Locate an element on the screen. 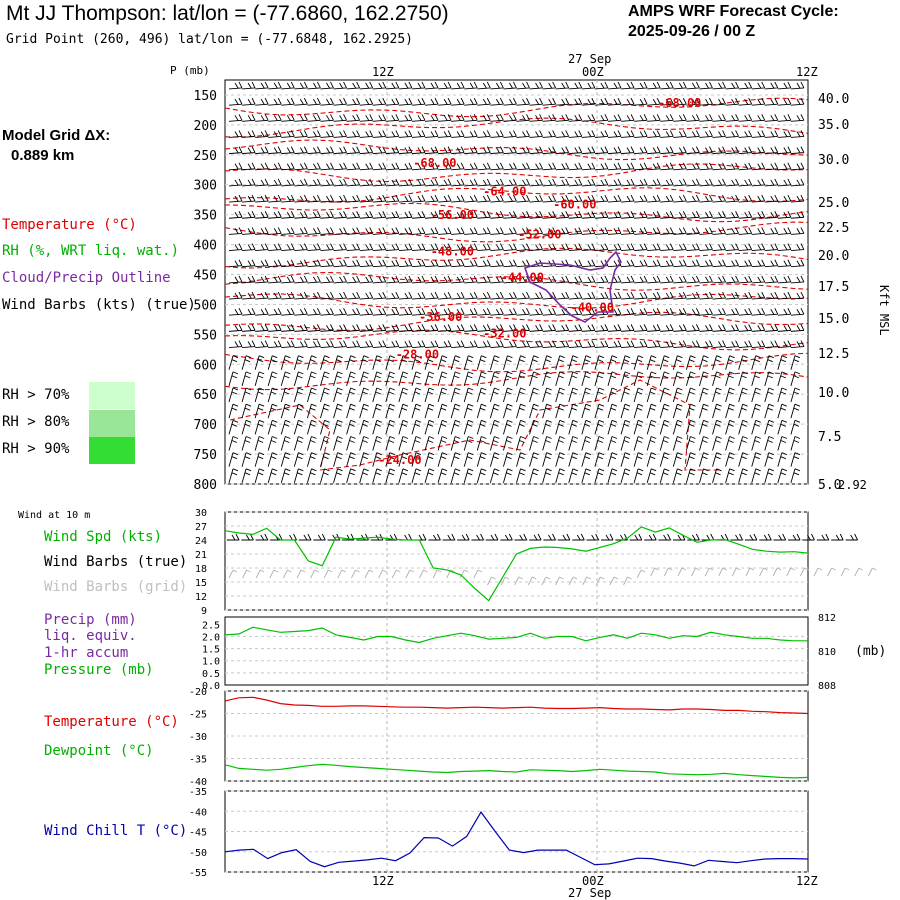 The height and width of the screenshot is (900, 900). wind-axis: 30 27 24 21 18 15 12 9 is located at coordinates (201, 562).